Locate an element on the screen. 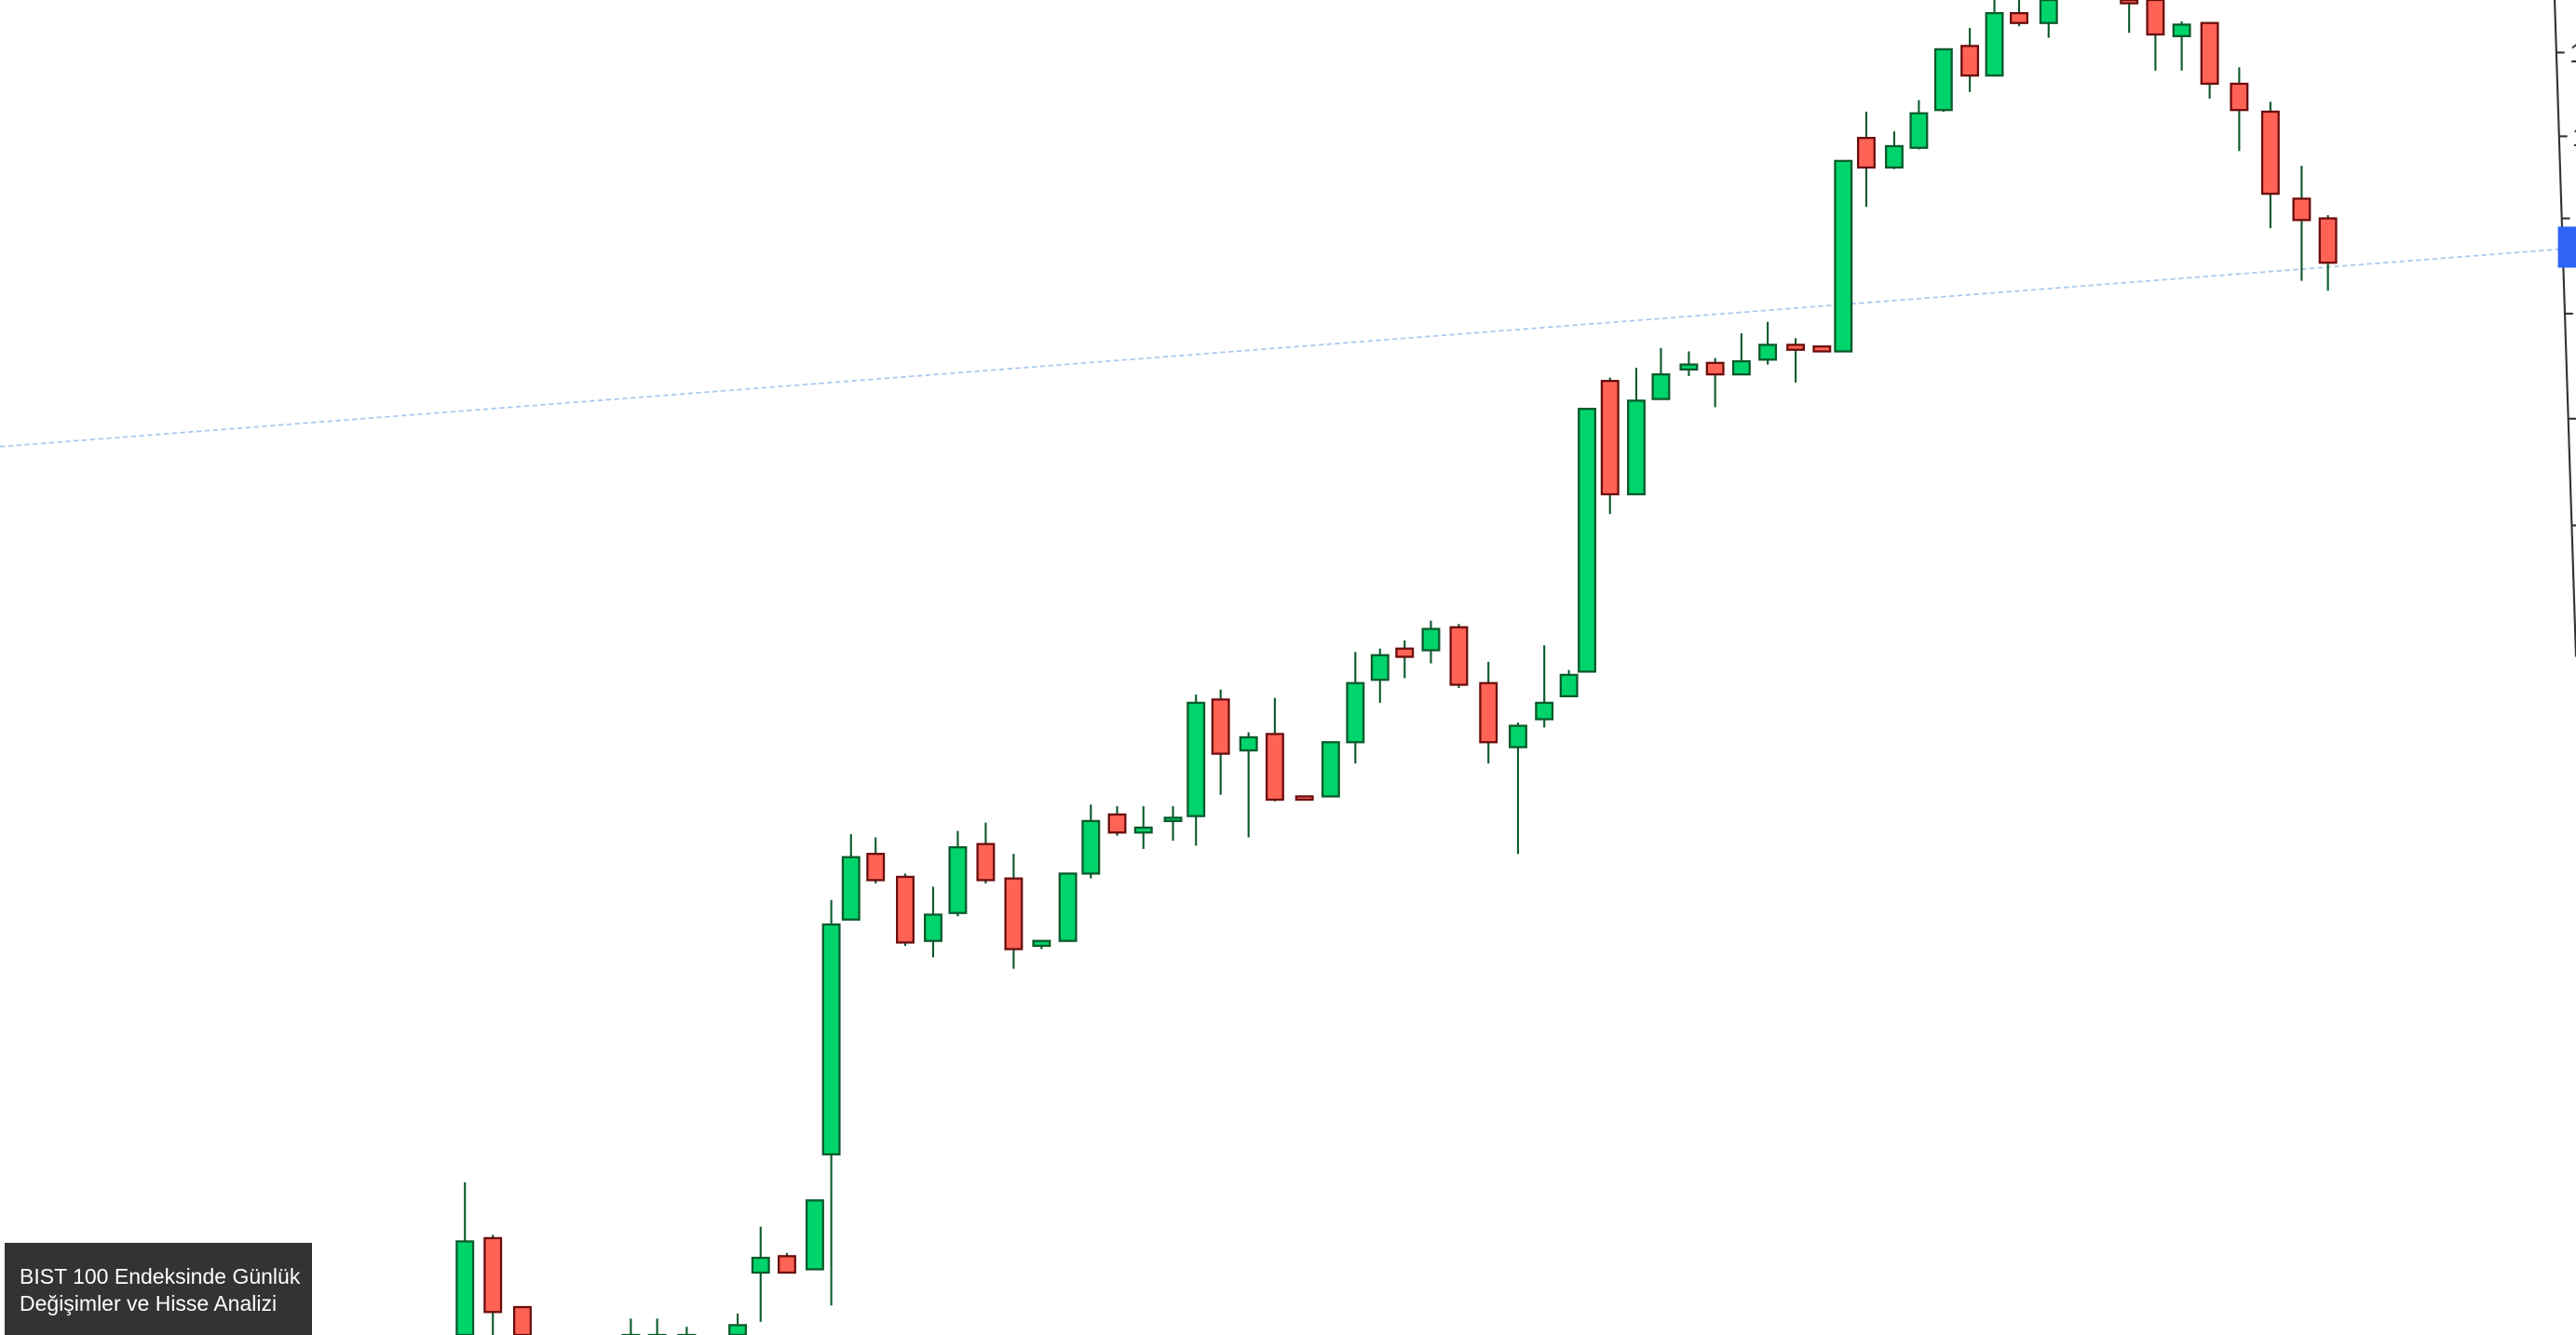 The height and width of the screenshot is (1335, 2576). current-price-tag is located at coordinates (2566, 247).